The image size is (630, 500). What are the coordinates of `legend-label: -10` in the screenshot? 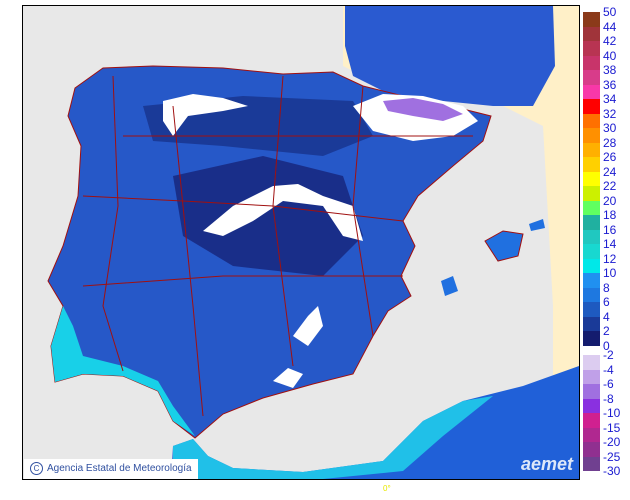 It's located at (612, 413).